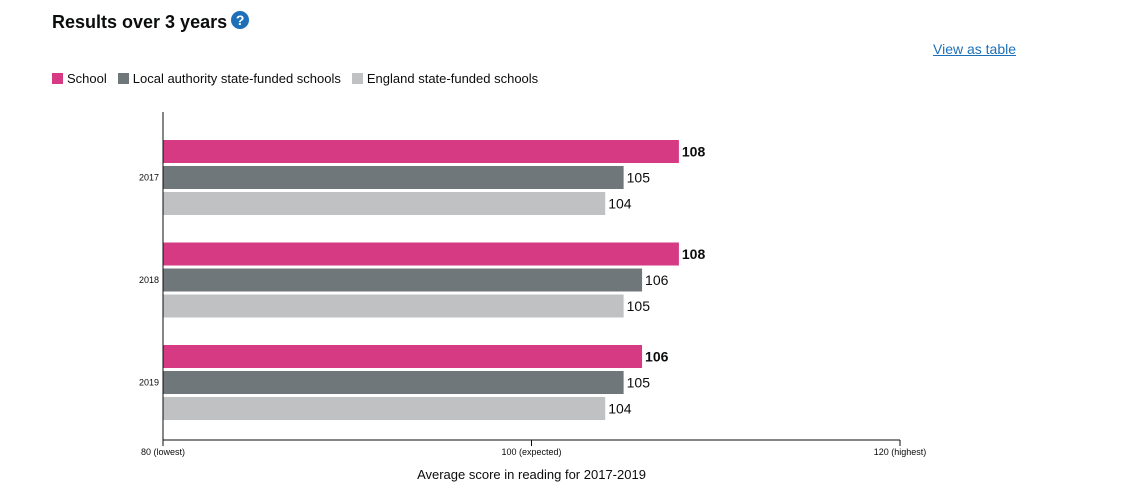  Describe the element at coordinates (403, 280) in the screenshot. I see `bar-local-authority-2018` at that location.